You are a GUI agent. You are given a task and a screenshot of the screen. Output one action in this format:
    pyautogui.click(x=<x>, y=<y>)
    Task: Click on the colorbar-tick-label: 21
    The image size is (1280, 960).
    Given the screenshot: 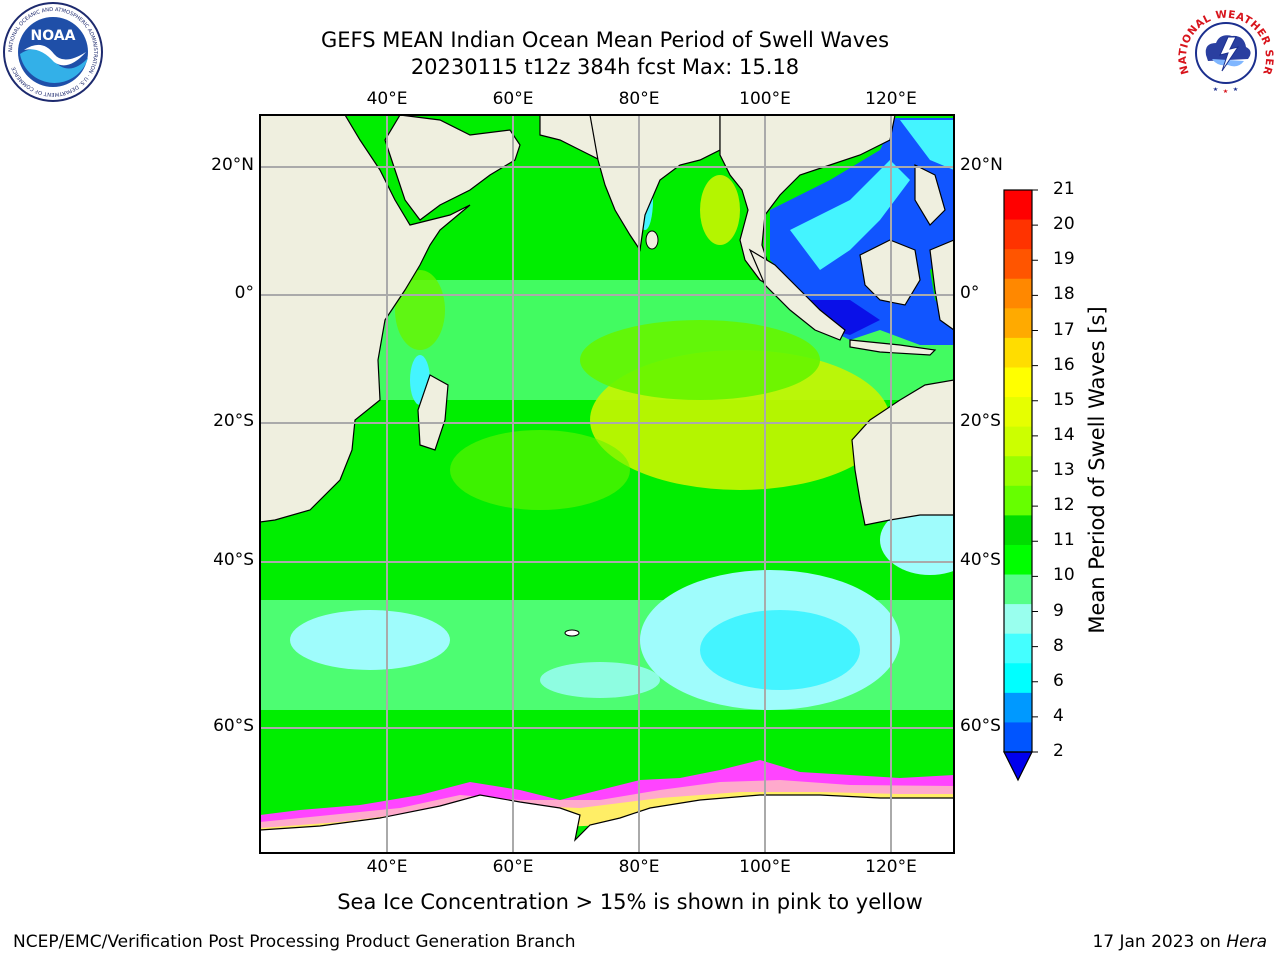 What is the action you would take?
    pyautogui.click(x=1064, y=189)
    